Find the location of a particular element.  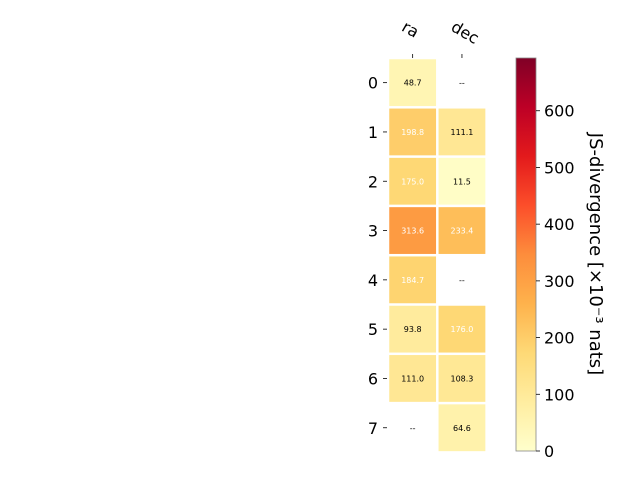

heatmap-cell-label-2-ra: 175.0 is located at coordinates (412, 181).